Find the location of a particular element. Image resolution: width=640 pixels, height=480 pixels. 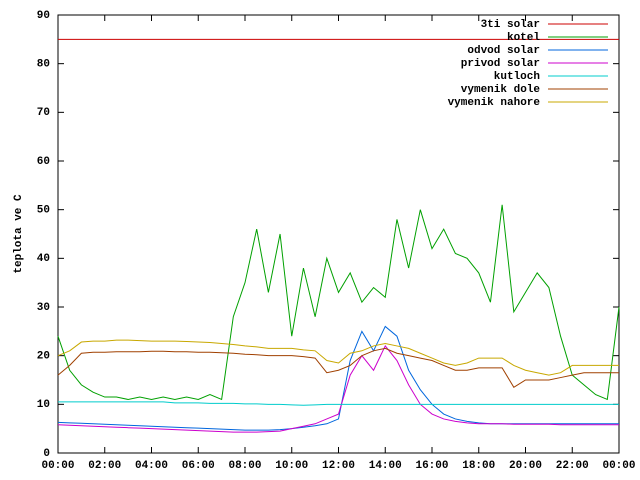

x-tick-label: 02:00 is located at coordinates (104, 466).